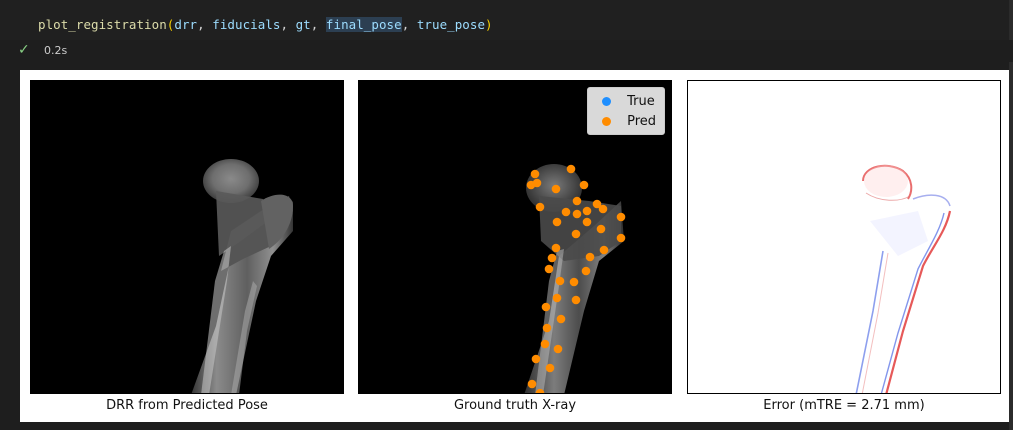 The image size is (1013, 430). I want to click on check-icon: ✓, so click(24, 50).